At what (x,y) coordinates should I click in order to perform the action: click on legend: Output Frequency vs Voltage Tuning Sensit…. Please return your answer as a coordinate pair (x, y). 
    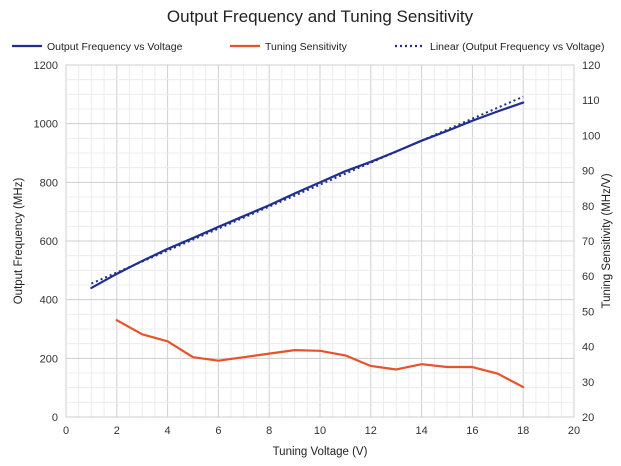
    Looking at the image, I should click on (308, 47).